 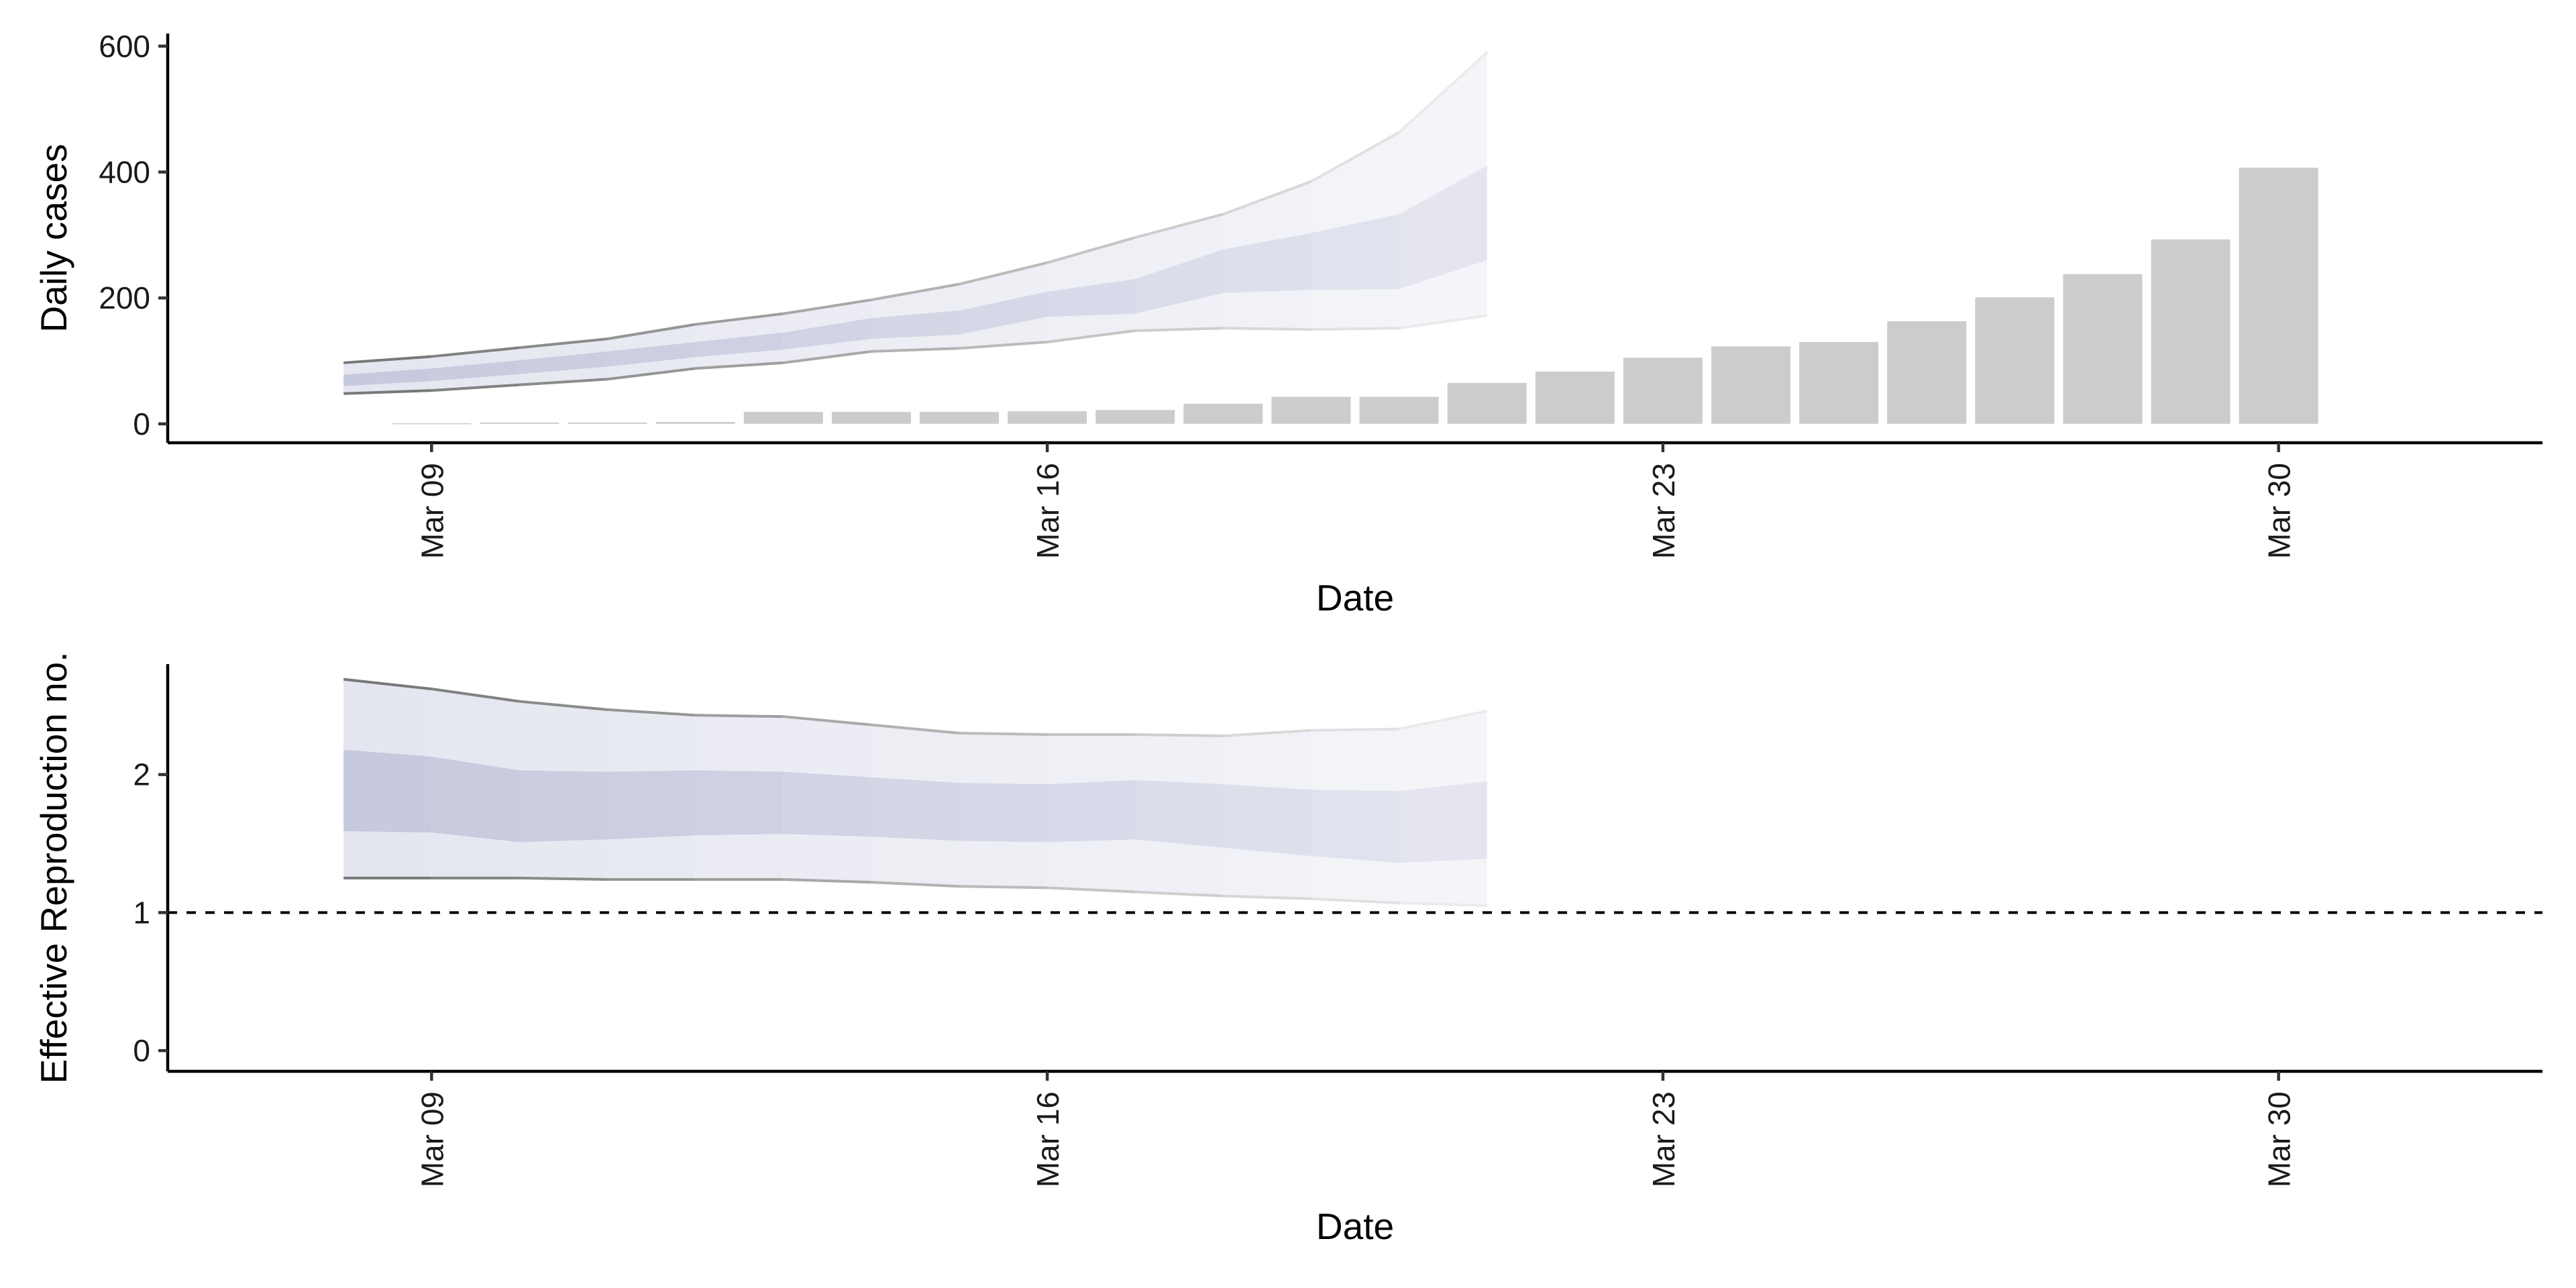 What do you see at coordinates (124, 297) in the screenshot?
I see `y-tick-label: 200` at bounding box center [124, 297].